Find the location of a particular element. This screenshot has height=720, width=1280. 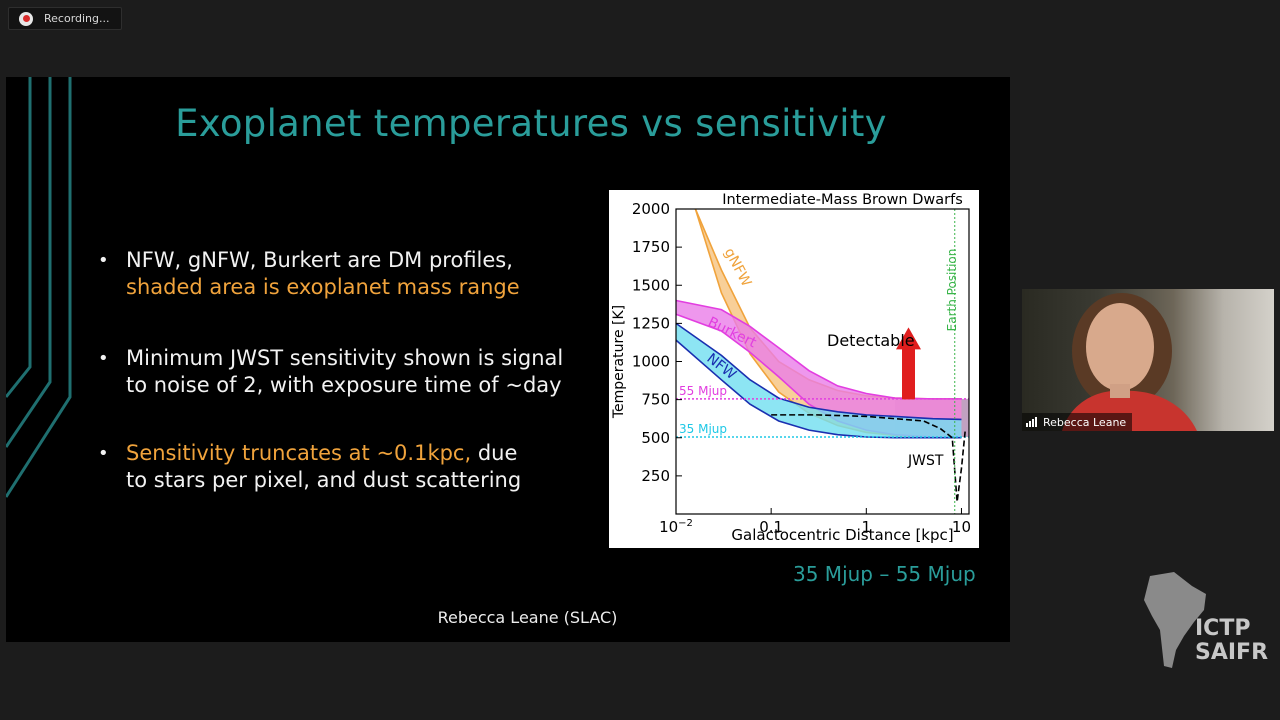

participant-name-tag: Rebecca Leane is located at coordinates (1077, 422).